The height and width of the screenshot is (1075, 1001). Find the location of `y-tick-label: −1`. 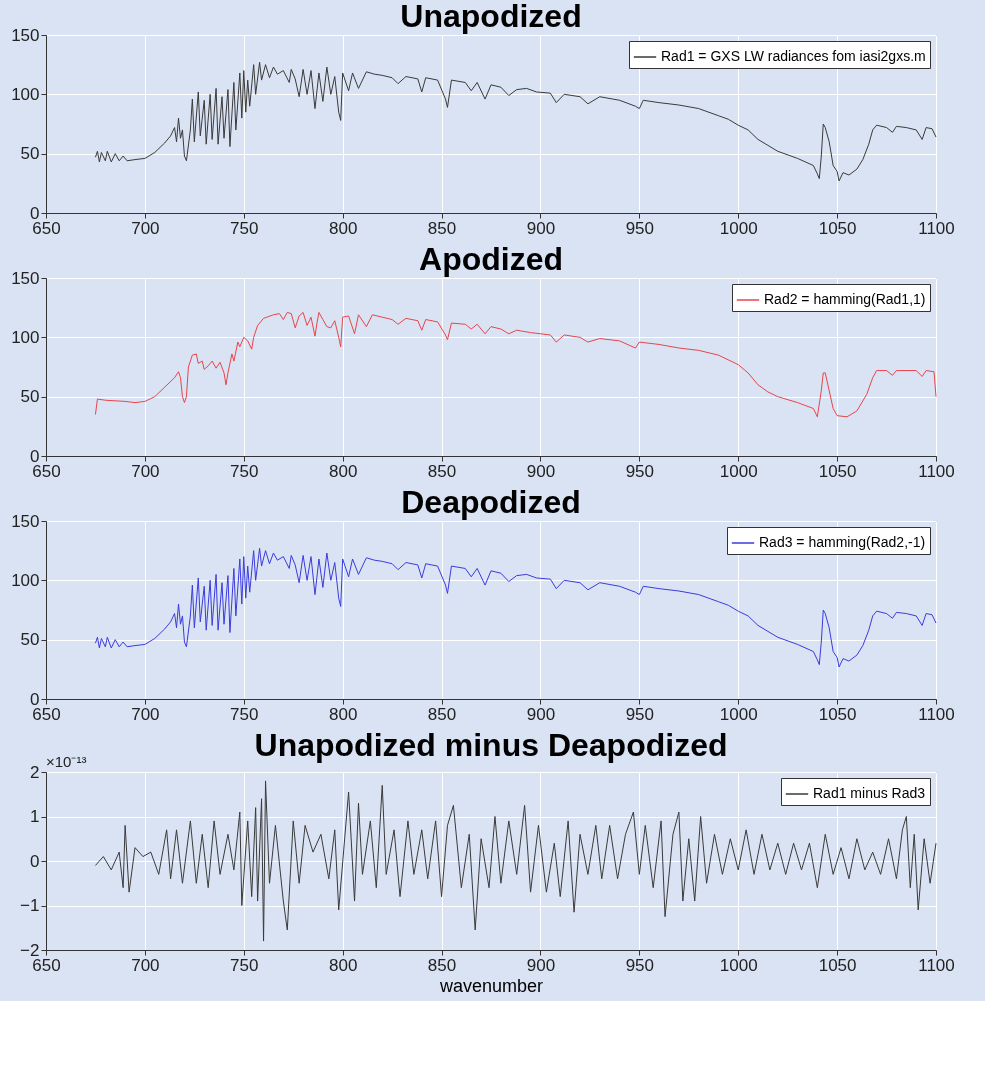

y-tick-label: −1 is located at coordinates (30, 905).